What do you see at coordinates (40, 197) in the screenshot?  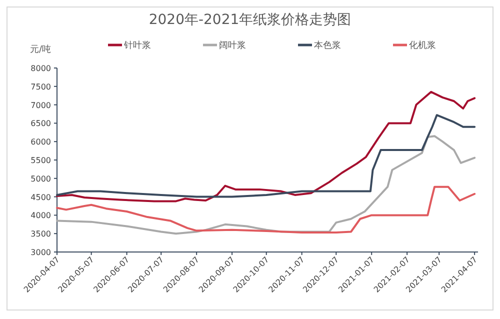 I see `y-tick-label: 4500` at bounding box center [40, 197].